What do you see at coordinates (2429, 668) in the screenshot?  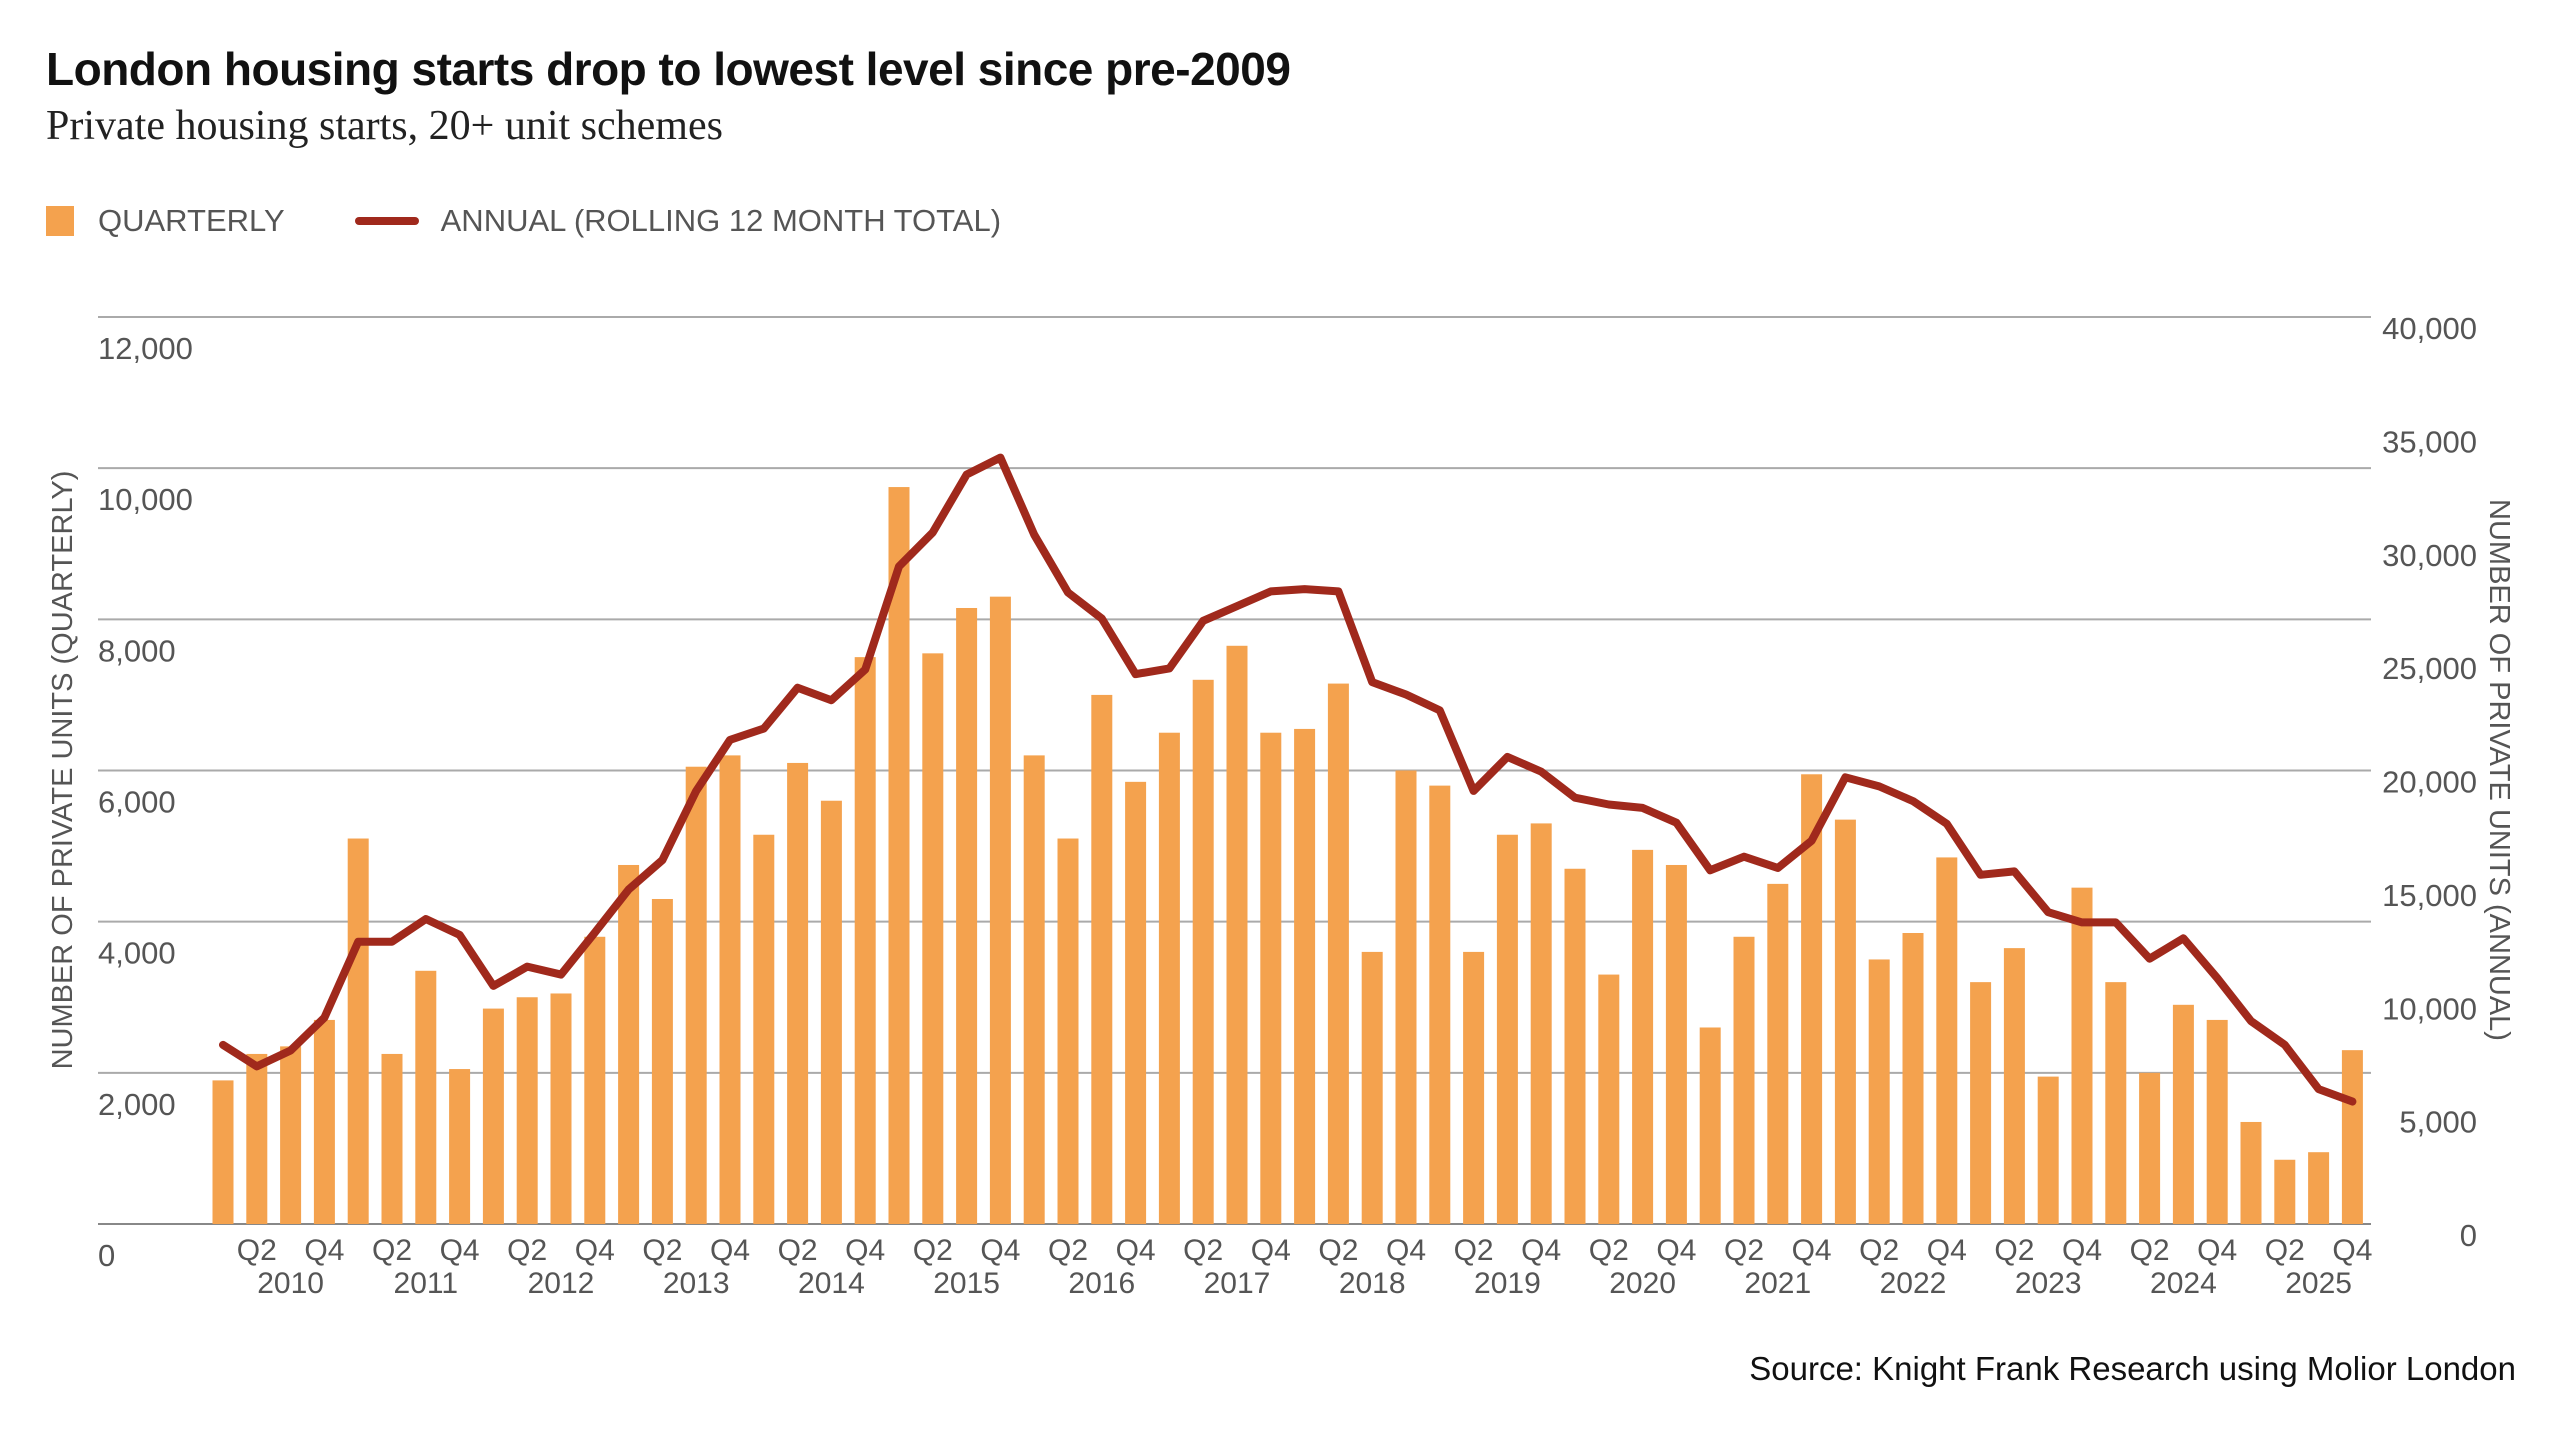 I see `y-right-tick-label: 25,000` at bounding box center [2429, 668].